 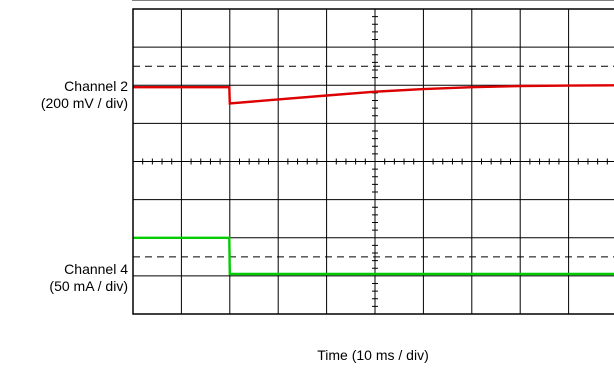 What do you see at coordinates (373, 94) in the screenshot?
I see `channel-2-trace` at bounding box center [373, 94].